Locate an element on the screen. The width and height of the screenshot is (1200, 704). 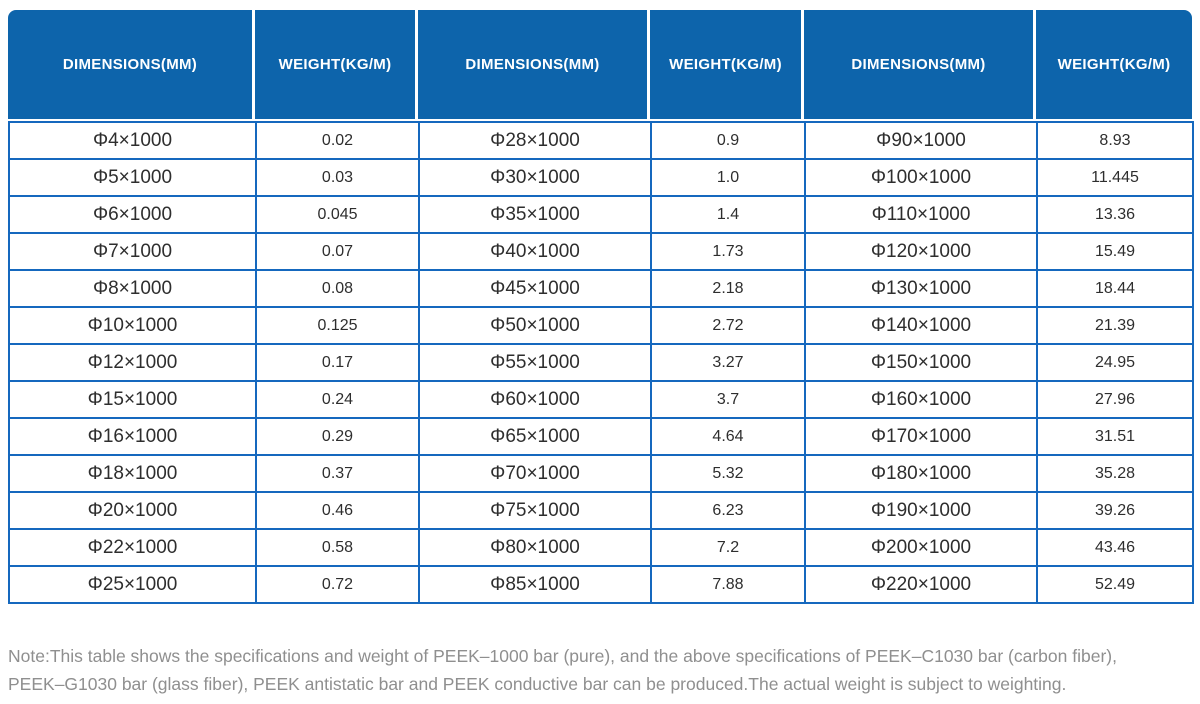
dimension-cell: Φ85×1000 is located at coordinates (535, 584).